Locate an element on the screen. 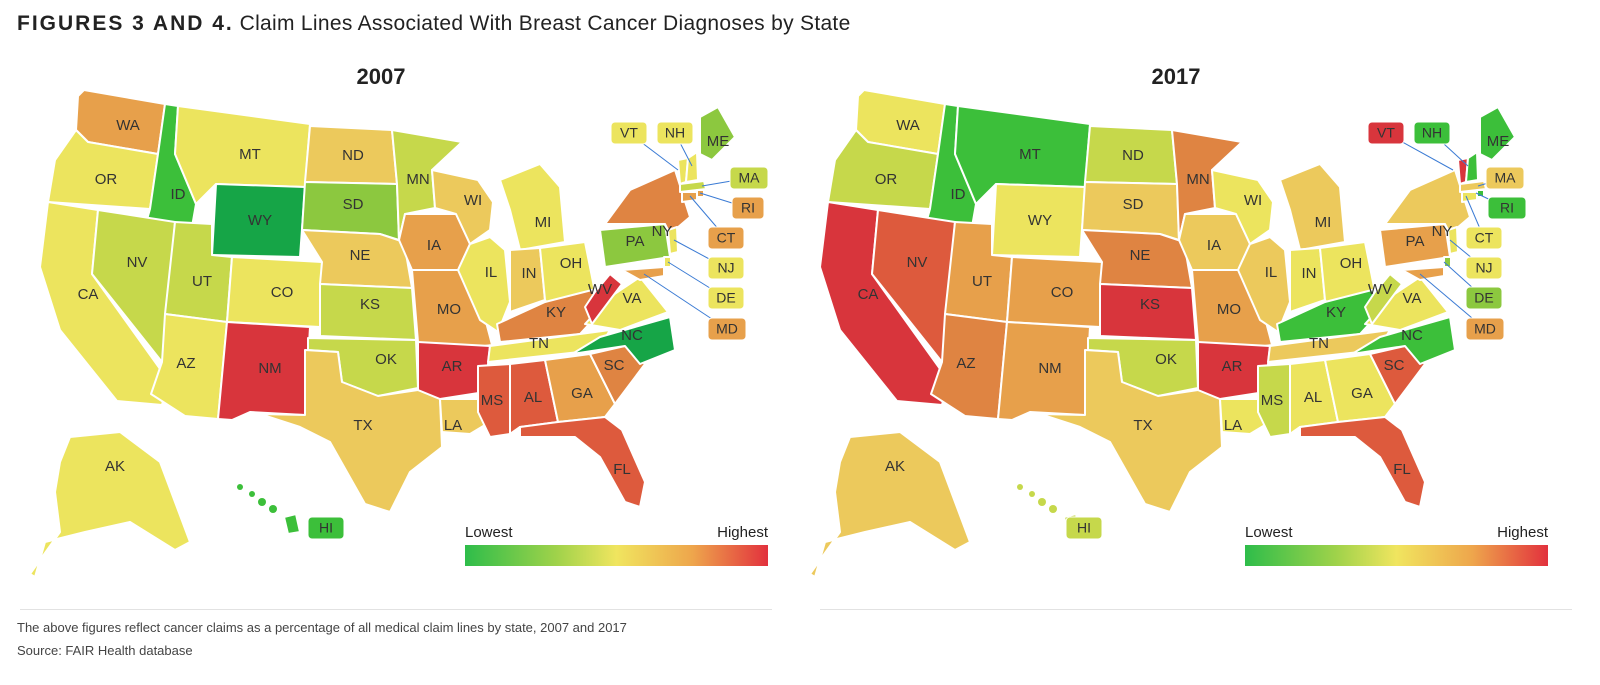  state-label-or: OR is located at coordinates (106, 179).